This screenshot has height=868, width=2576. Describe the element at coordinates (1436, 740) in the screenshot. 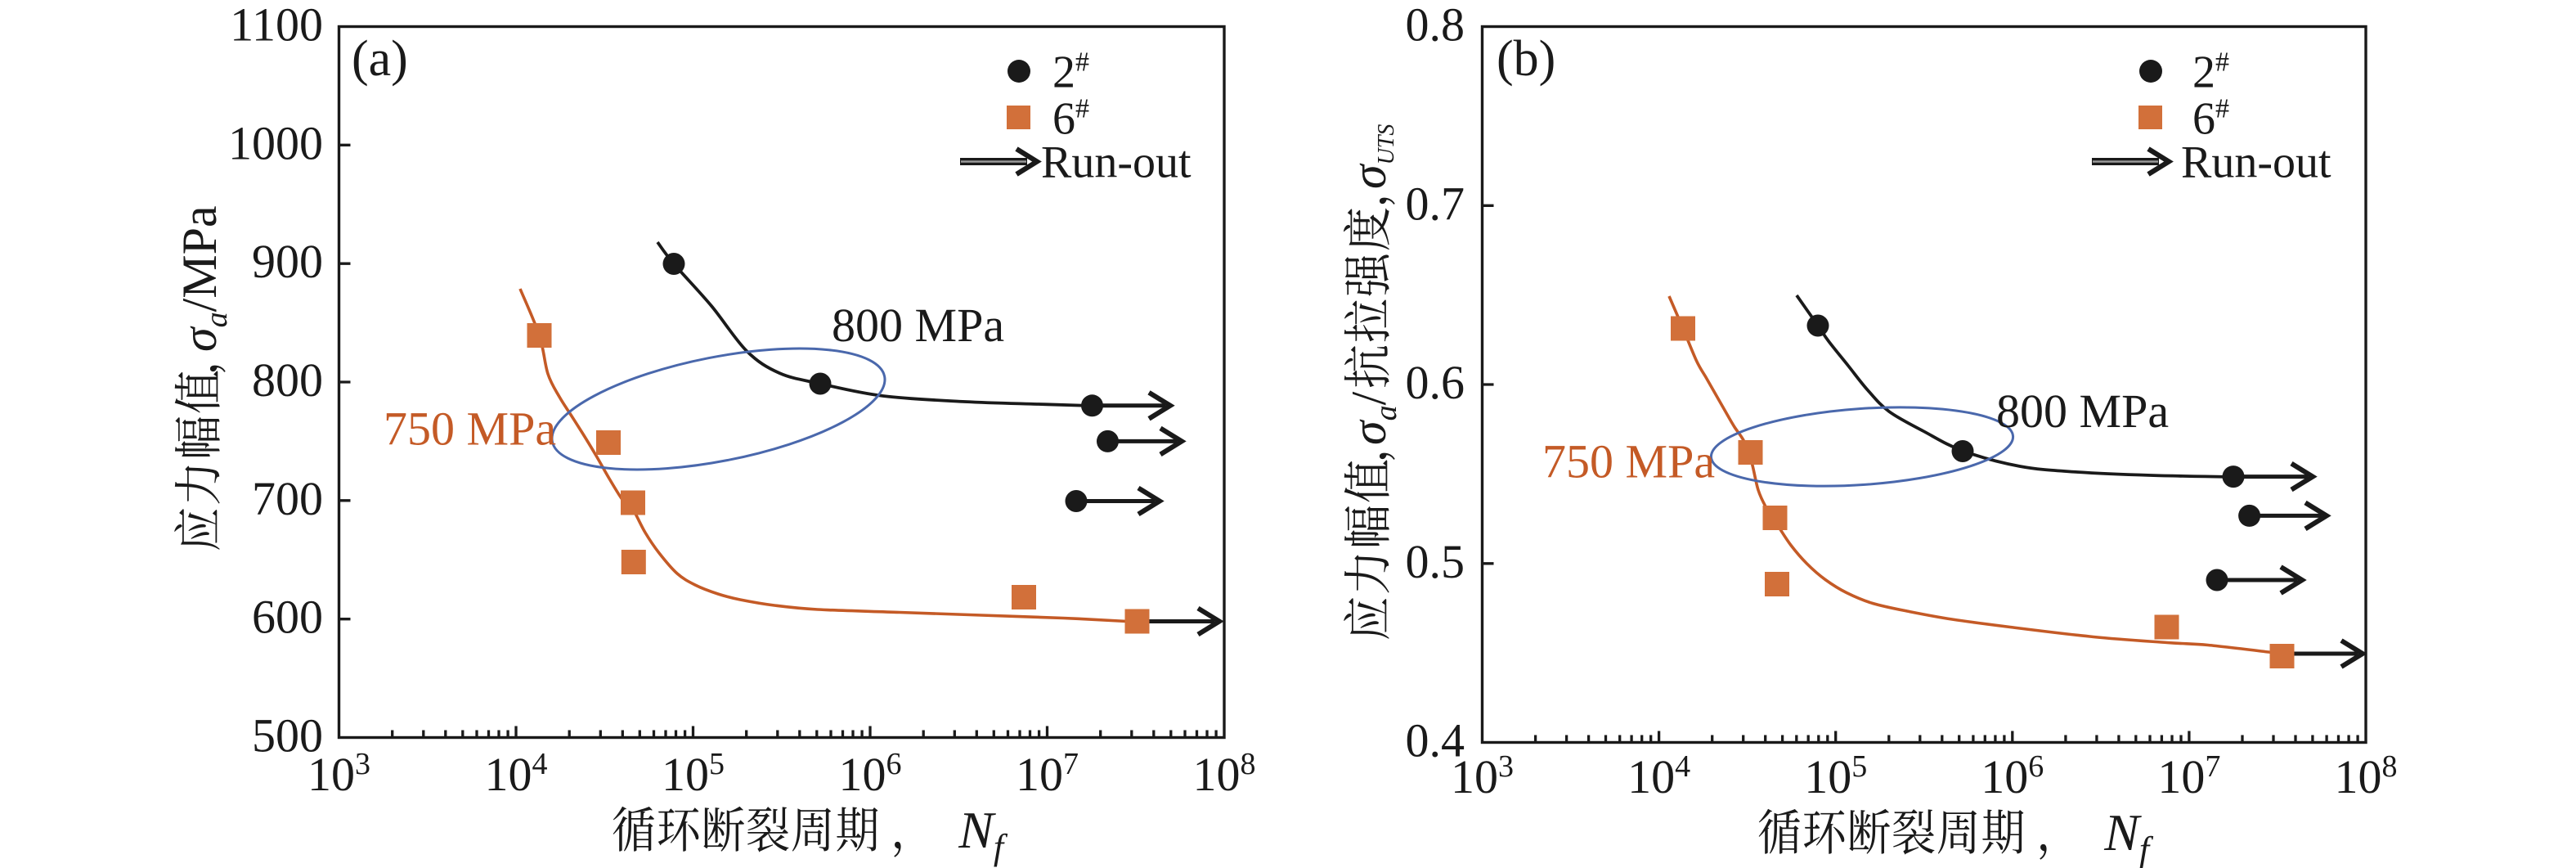

I see `svg-text: 0.4` at that location.